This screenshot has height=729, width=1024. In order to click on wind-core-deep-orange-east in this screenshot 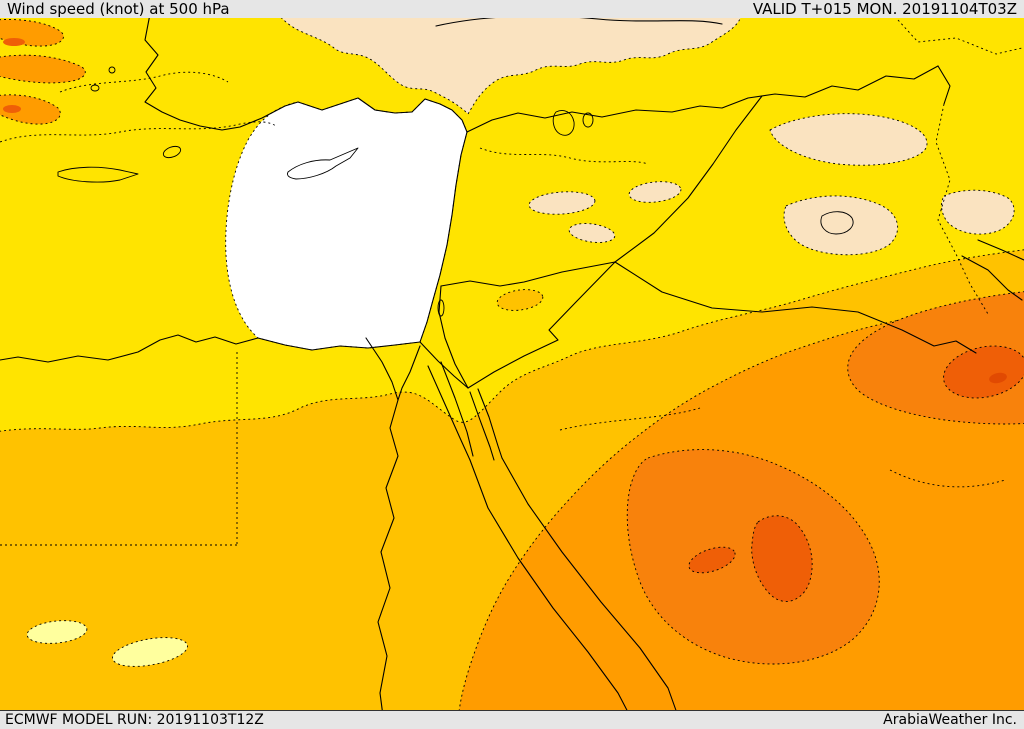, I will do `click(983, 372)`.